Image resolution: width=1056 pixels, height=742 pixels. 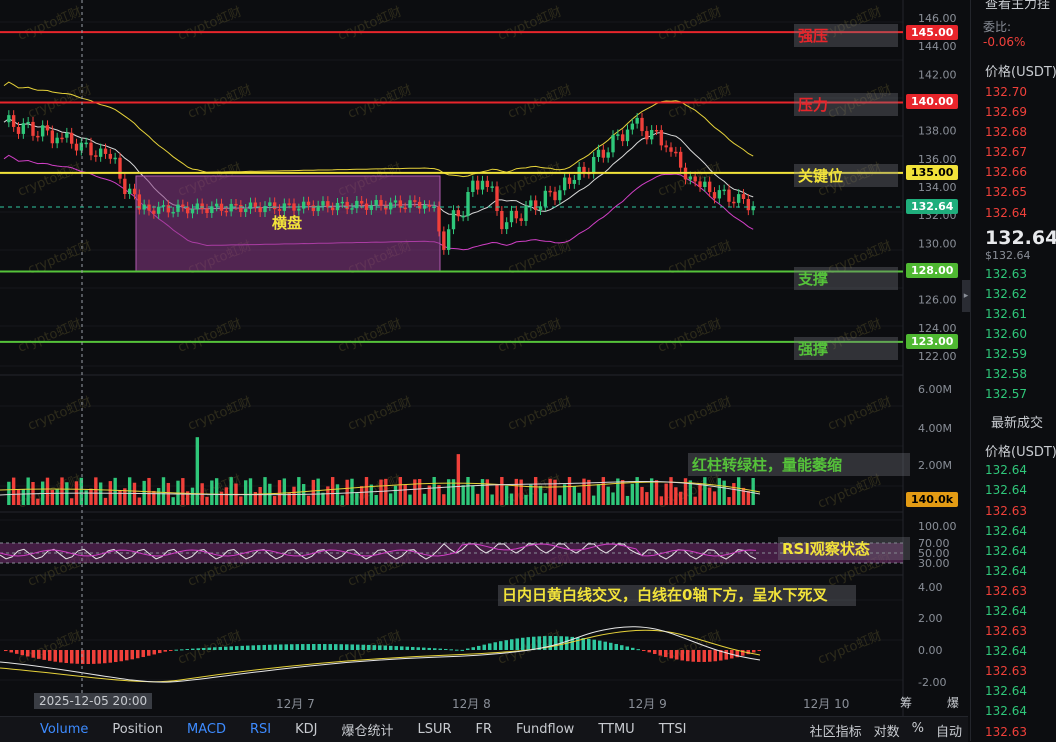 I want to click on bid-row: 132.61, so click(x=1006, y=313).